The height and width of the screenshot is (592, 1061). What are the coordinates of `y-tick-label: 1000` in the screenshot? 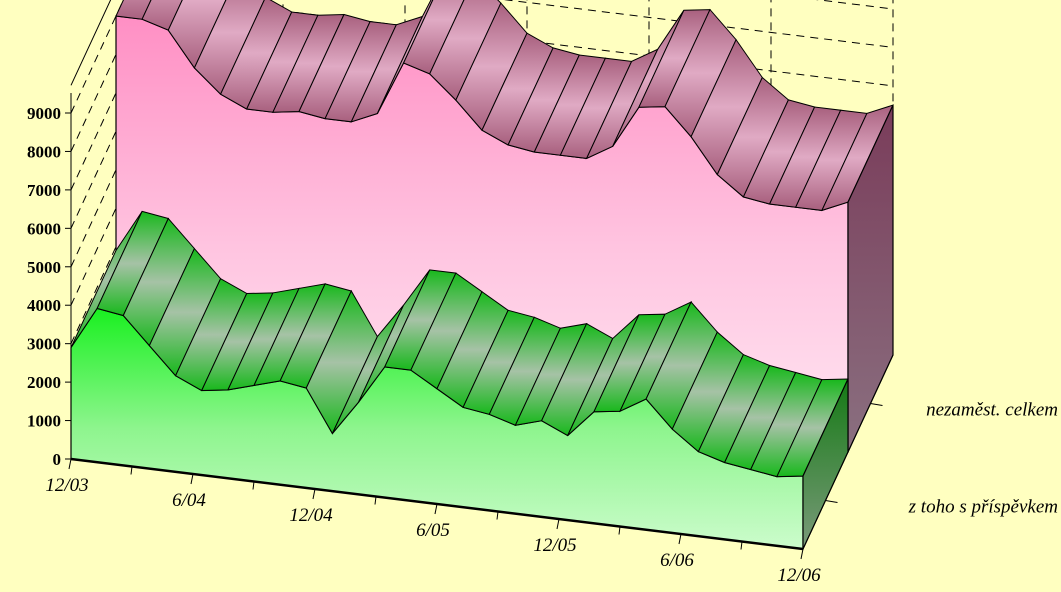 It's located at (44, 421).